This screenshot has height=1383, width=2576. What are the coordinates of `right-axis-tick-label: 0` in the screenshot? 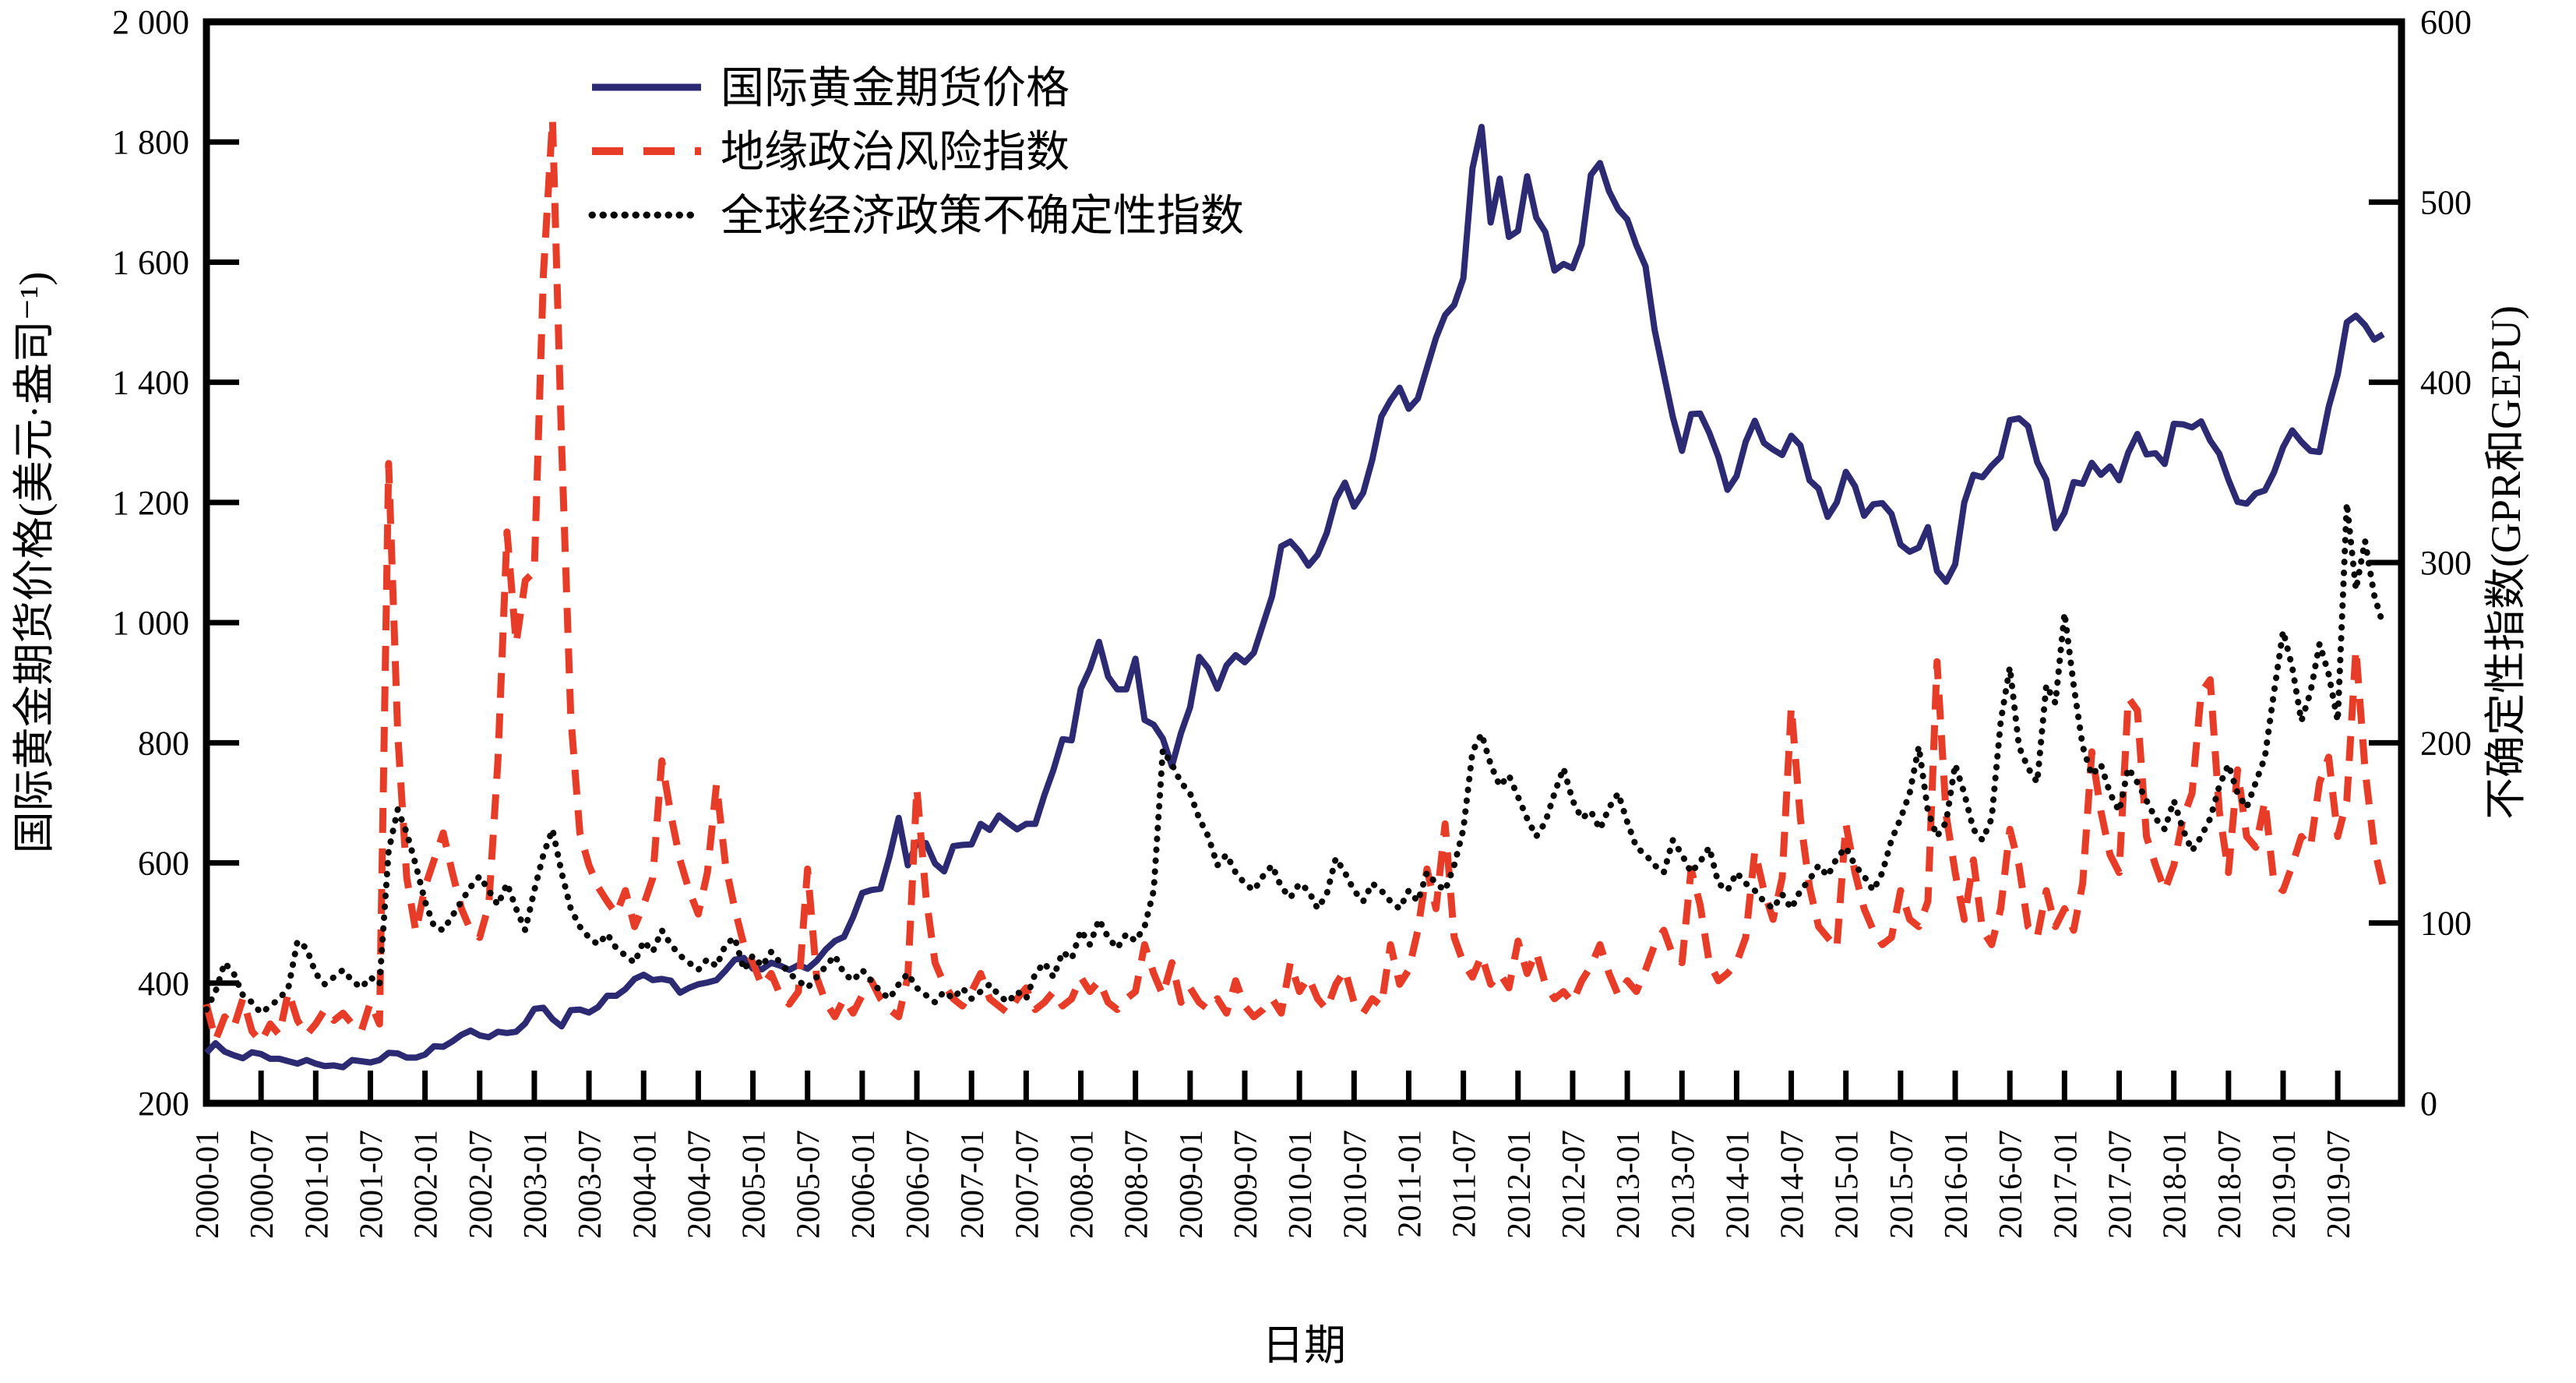 It's located at (2428, 1104).